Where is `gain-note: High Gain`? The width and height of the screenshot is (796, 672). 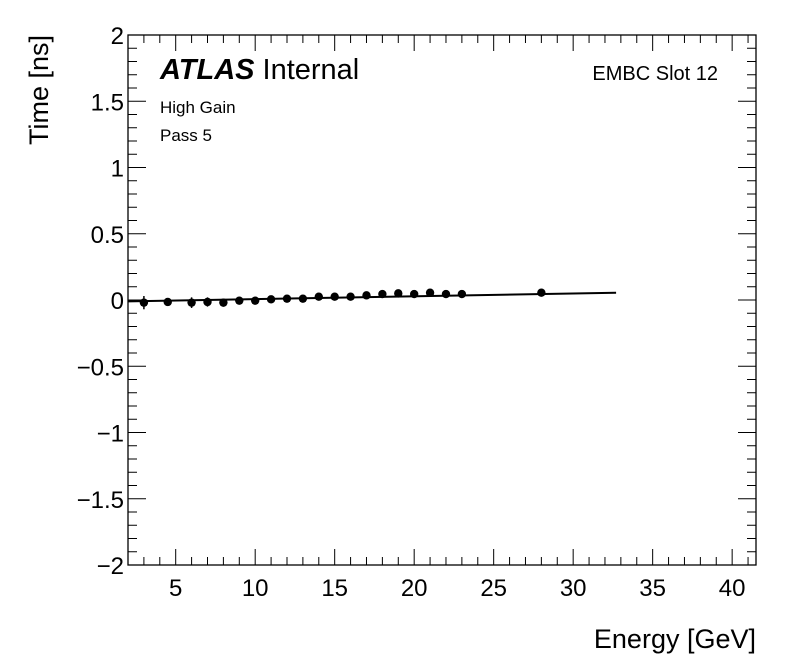 gain-note: High Gain is located at coordinates (198, 107).